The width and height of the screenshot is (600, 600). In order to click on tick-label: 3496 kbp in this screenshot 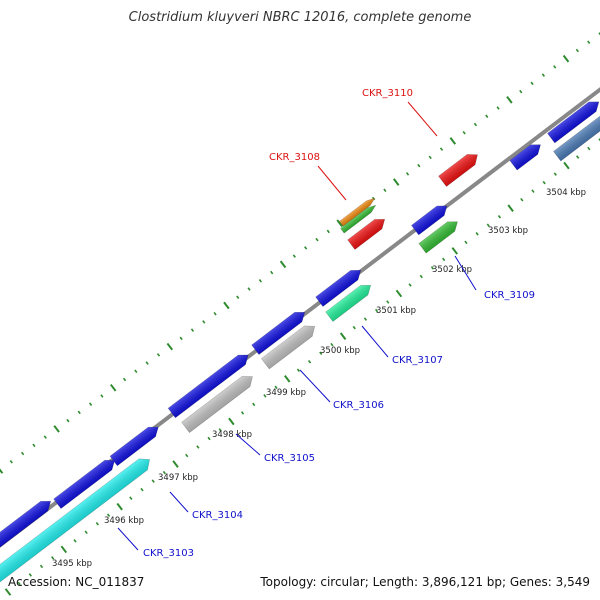, I will do `click(124, 521)`.